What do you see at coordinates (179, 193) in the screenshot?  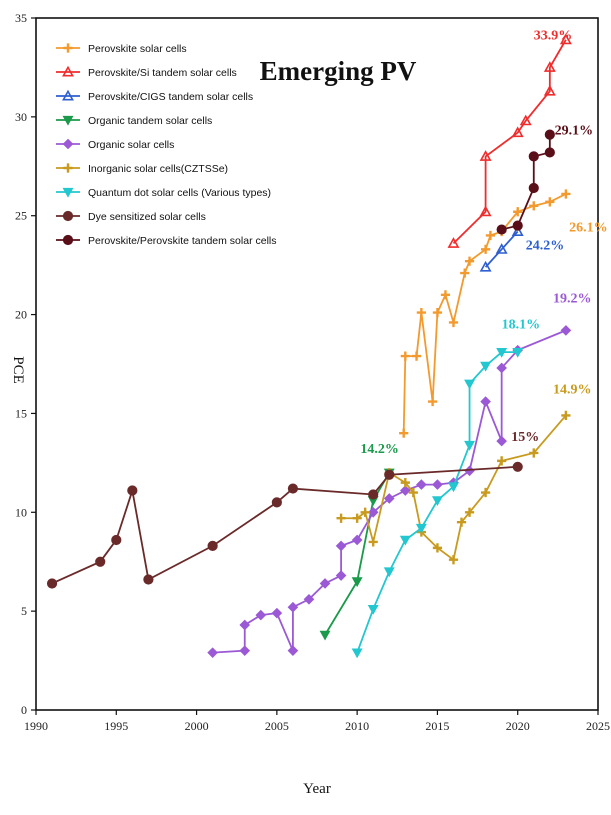 I see `legend-label: Quantum dot solar cells (Various types)` at bounding box center [179, 193].